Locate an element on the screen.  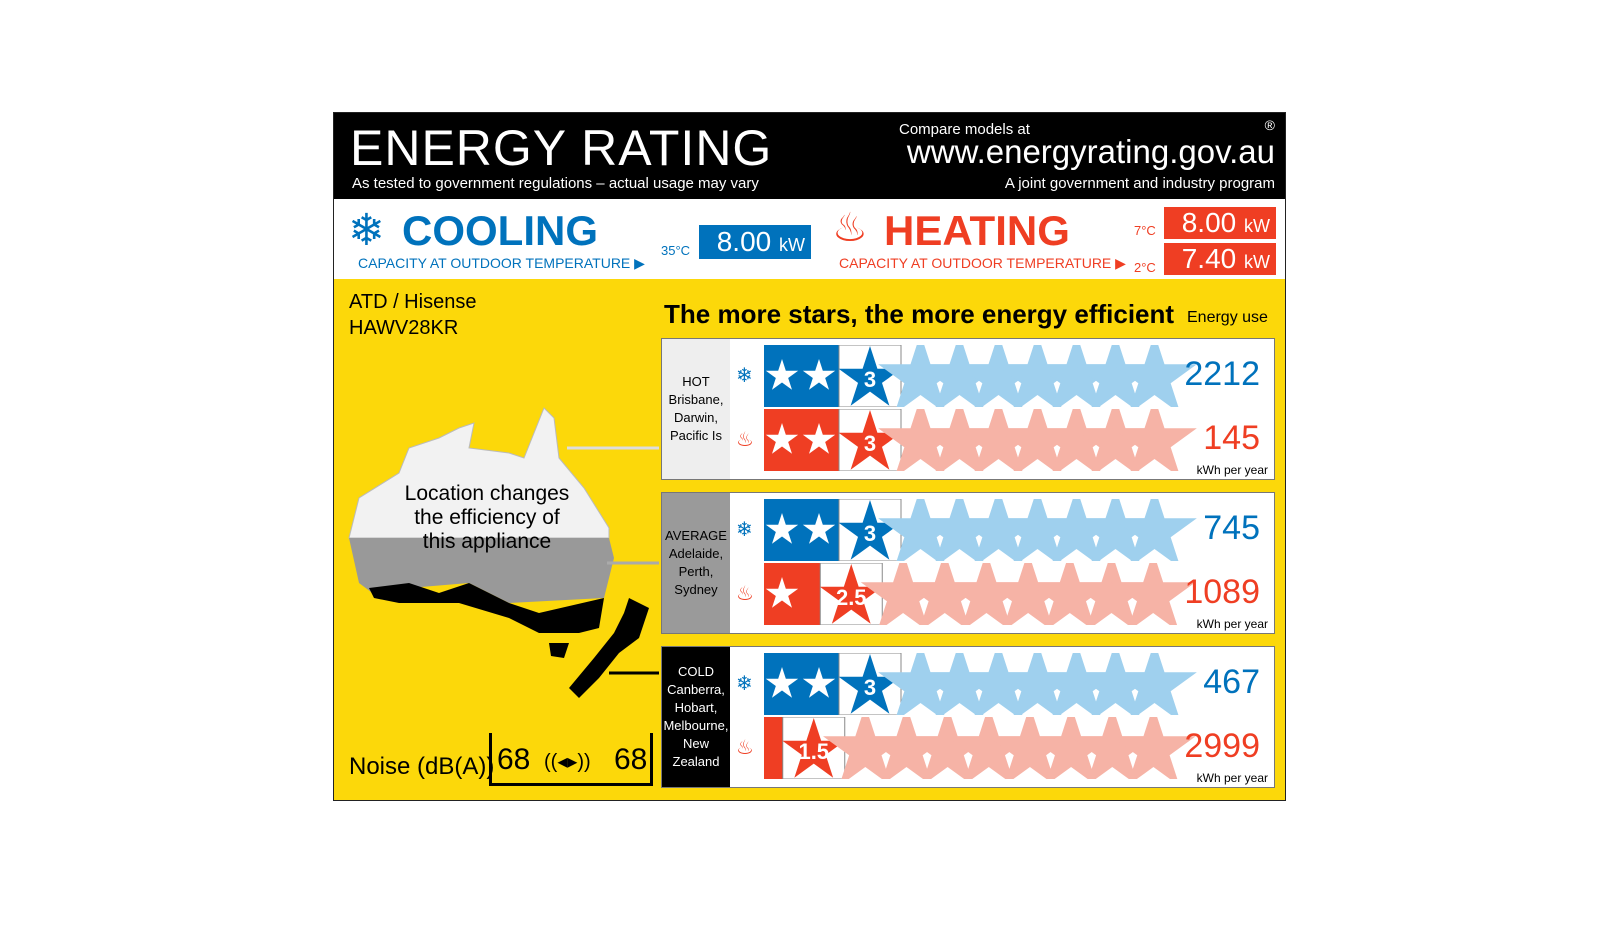
heating-capacity-2: 7.40 kW is located at coordinates (1220, 259).